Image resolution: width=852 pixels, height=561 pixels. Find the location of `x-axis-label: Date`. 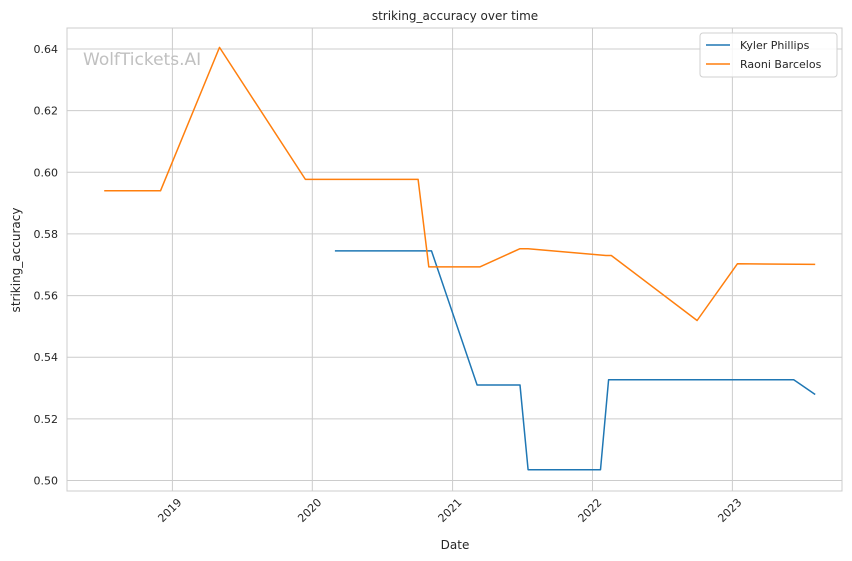

x-axis-label: Date is located at coordinates (455, 545).